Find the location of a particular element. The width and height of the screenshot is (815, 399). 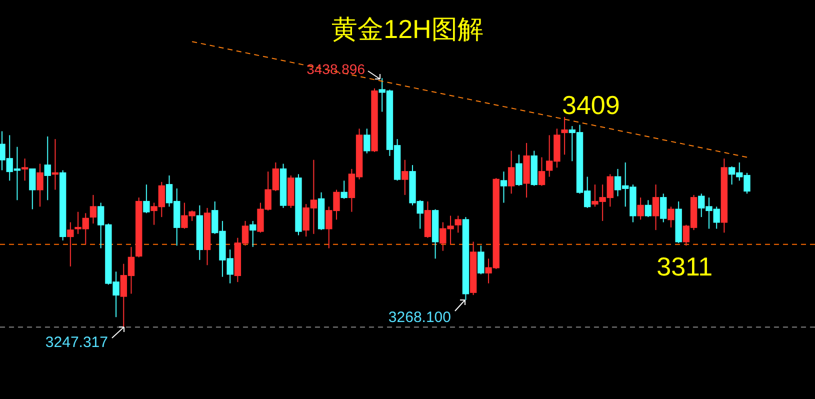

ref-line-label: 3311 is located at coordinates (684, 266).